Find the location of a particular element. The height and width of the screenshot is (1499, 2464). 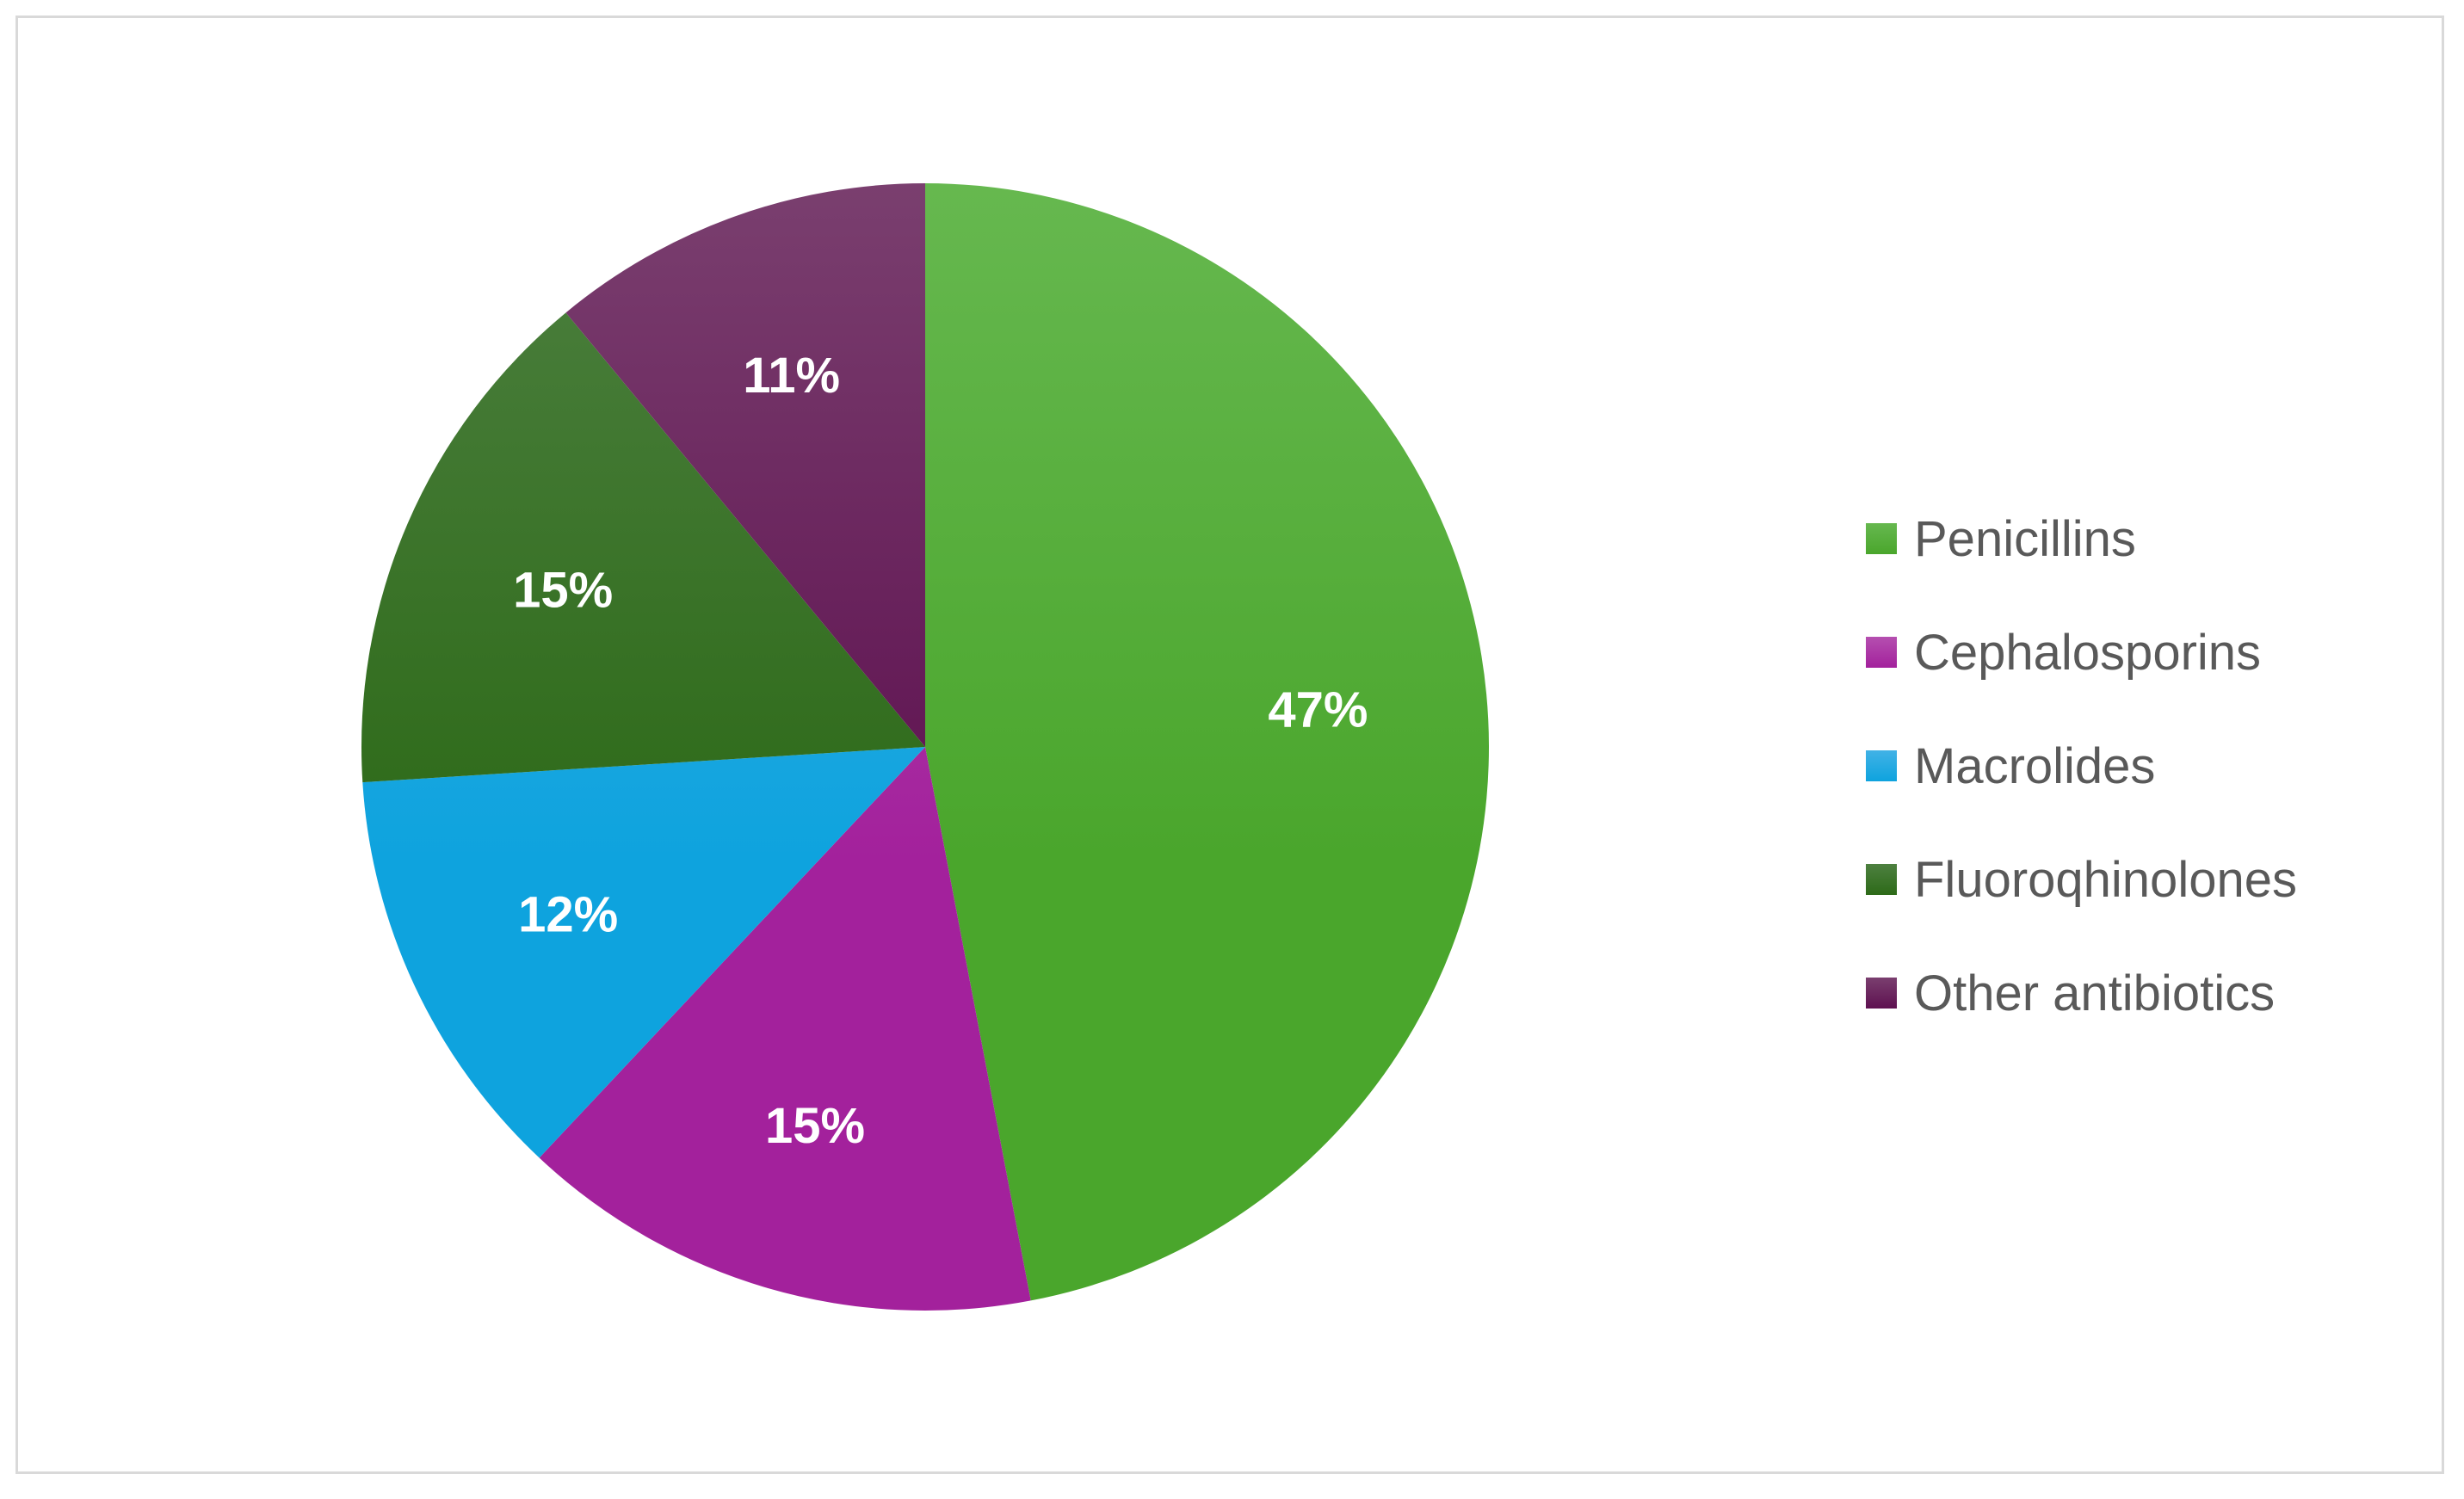

legend-label: Other antibiotics is located at coordinates (2095, 993).